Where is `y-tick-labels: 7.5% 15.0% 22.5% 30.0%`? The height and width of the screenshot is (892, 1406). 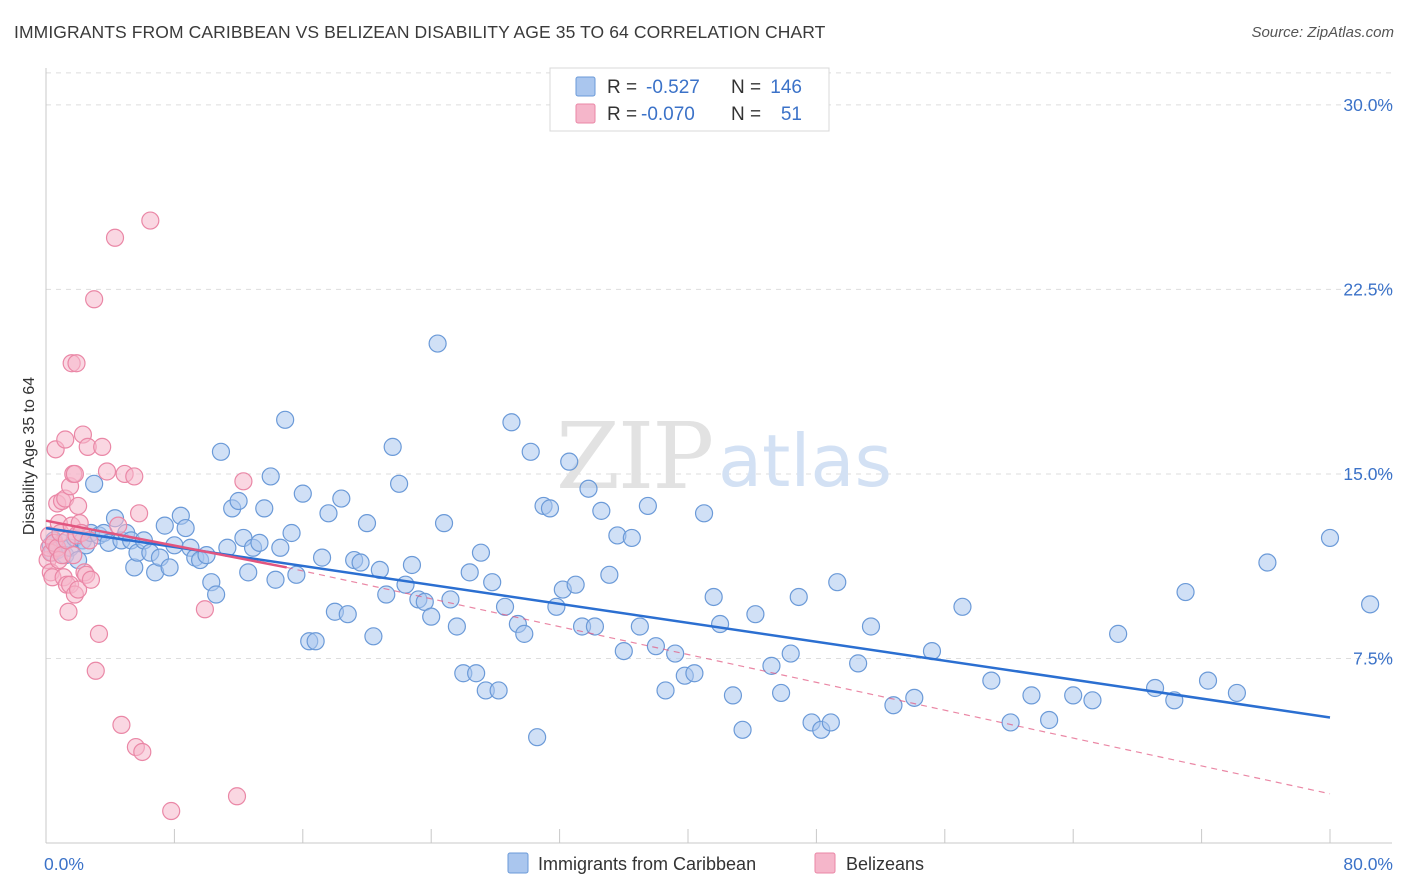 y-tick-labels: 7.5% 15.0% 22.5% 30.0% is located at coordinates (1368, 382).